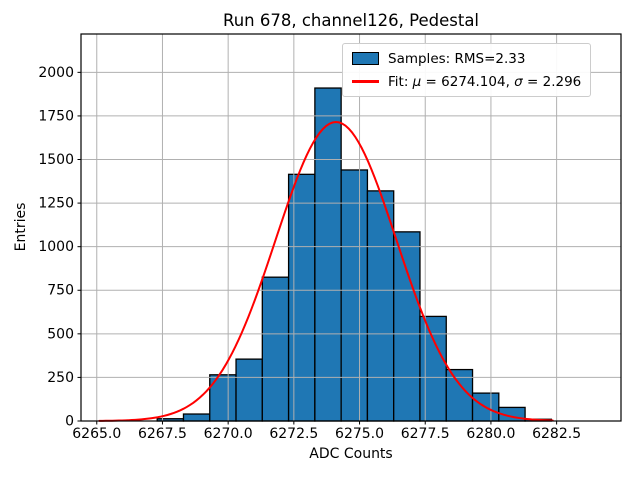 This screenshot has height=480, width=640. What do you see at coordinates (425, 434) in the screenshot?
I see `x-tick-label: 6277.5` at bounding box center [425, 434].